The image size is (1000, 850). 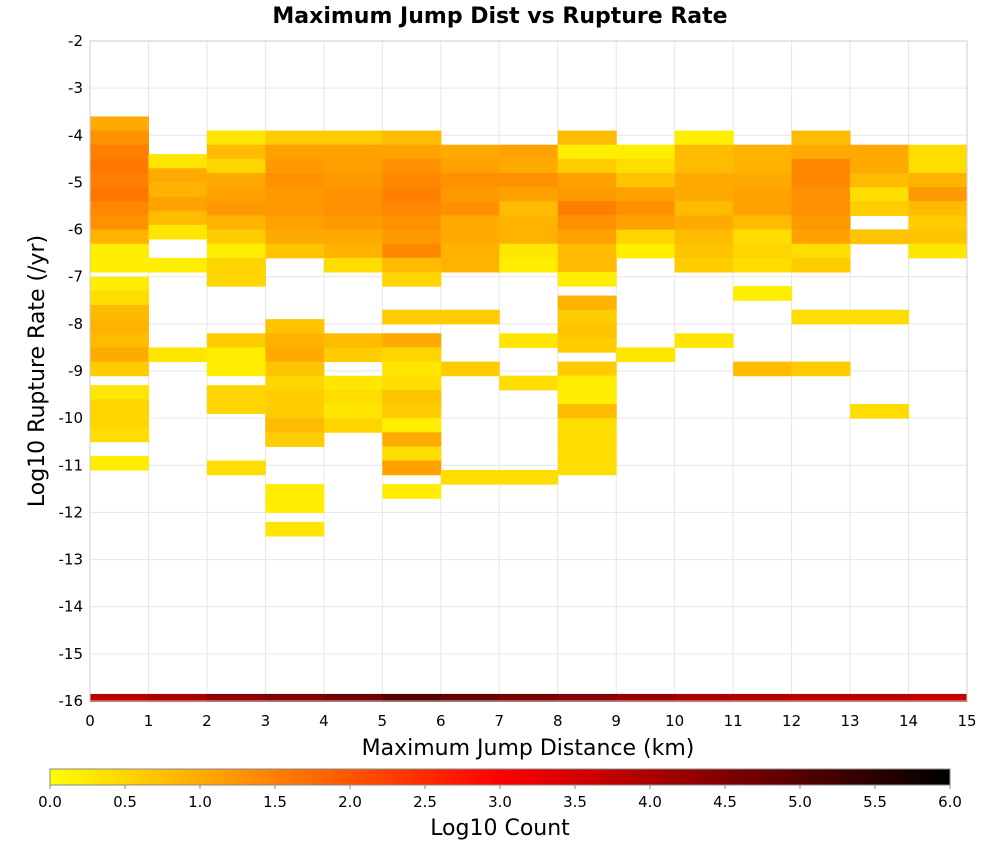 What do you see at coordinates (75, 41) in the screenshot?
I see `y-tick-label: -2` at bounding box center [75, 41].